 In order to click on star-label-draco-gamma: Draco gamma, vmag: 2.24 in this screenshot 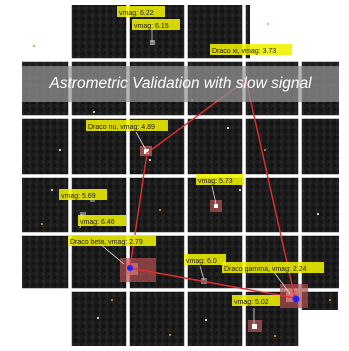, I will do `click(273, 267)`.